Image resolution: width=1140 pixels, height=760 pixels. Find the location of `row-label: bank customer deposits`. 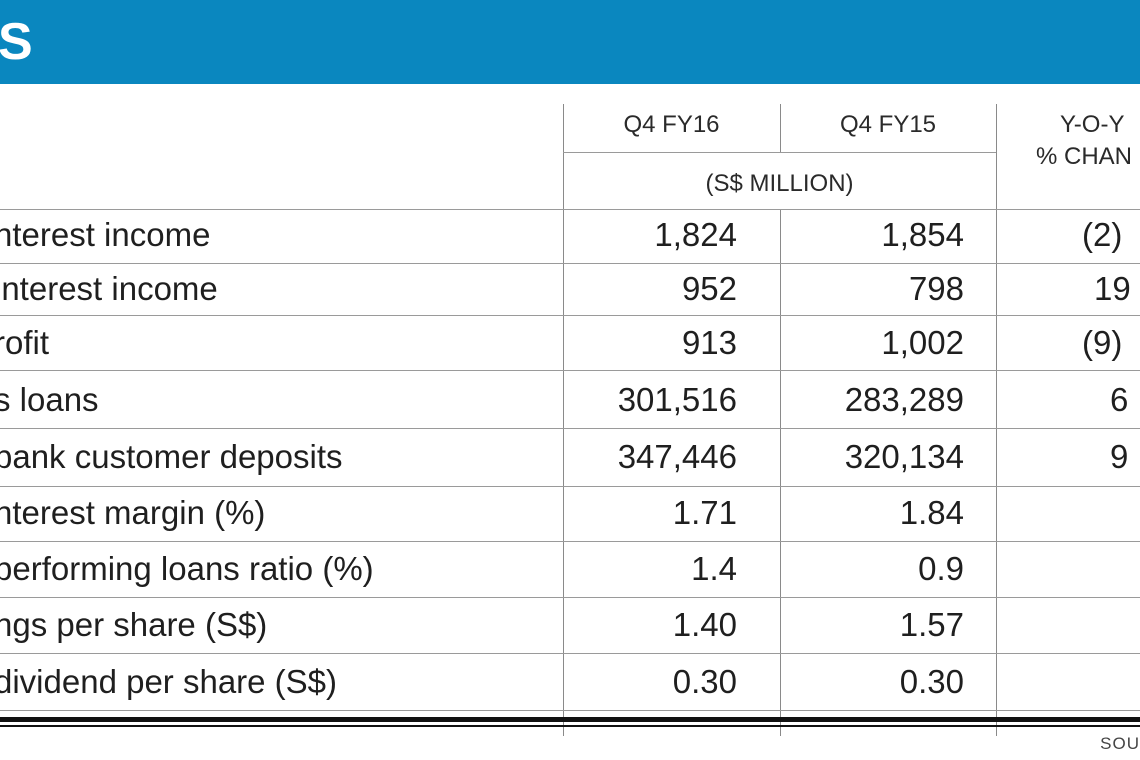

row-label: bank customer deposits is located at coordinates (171, 456).